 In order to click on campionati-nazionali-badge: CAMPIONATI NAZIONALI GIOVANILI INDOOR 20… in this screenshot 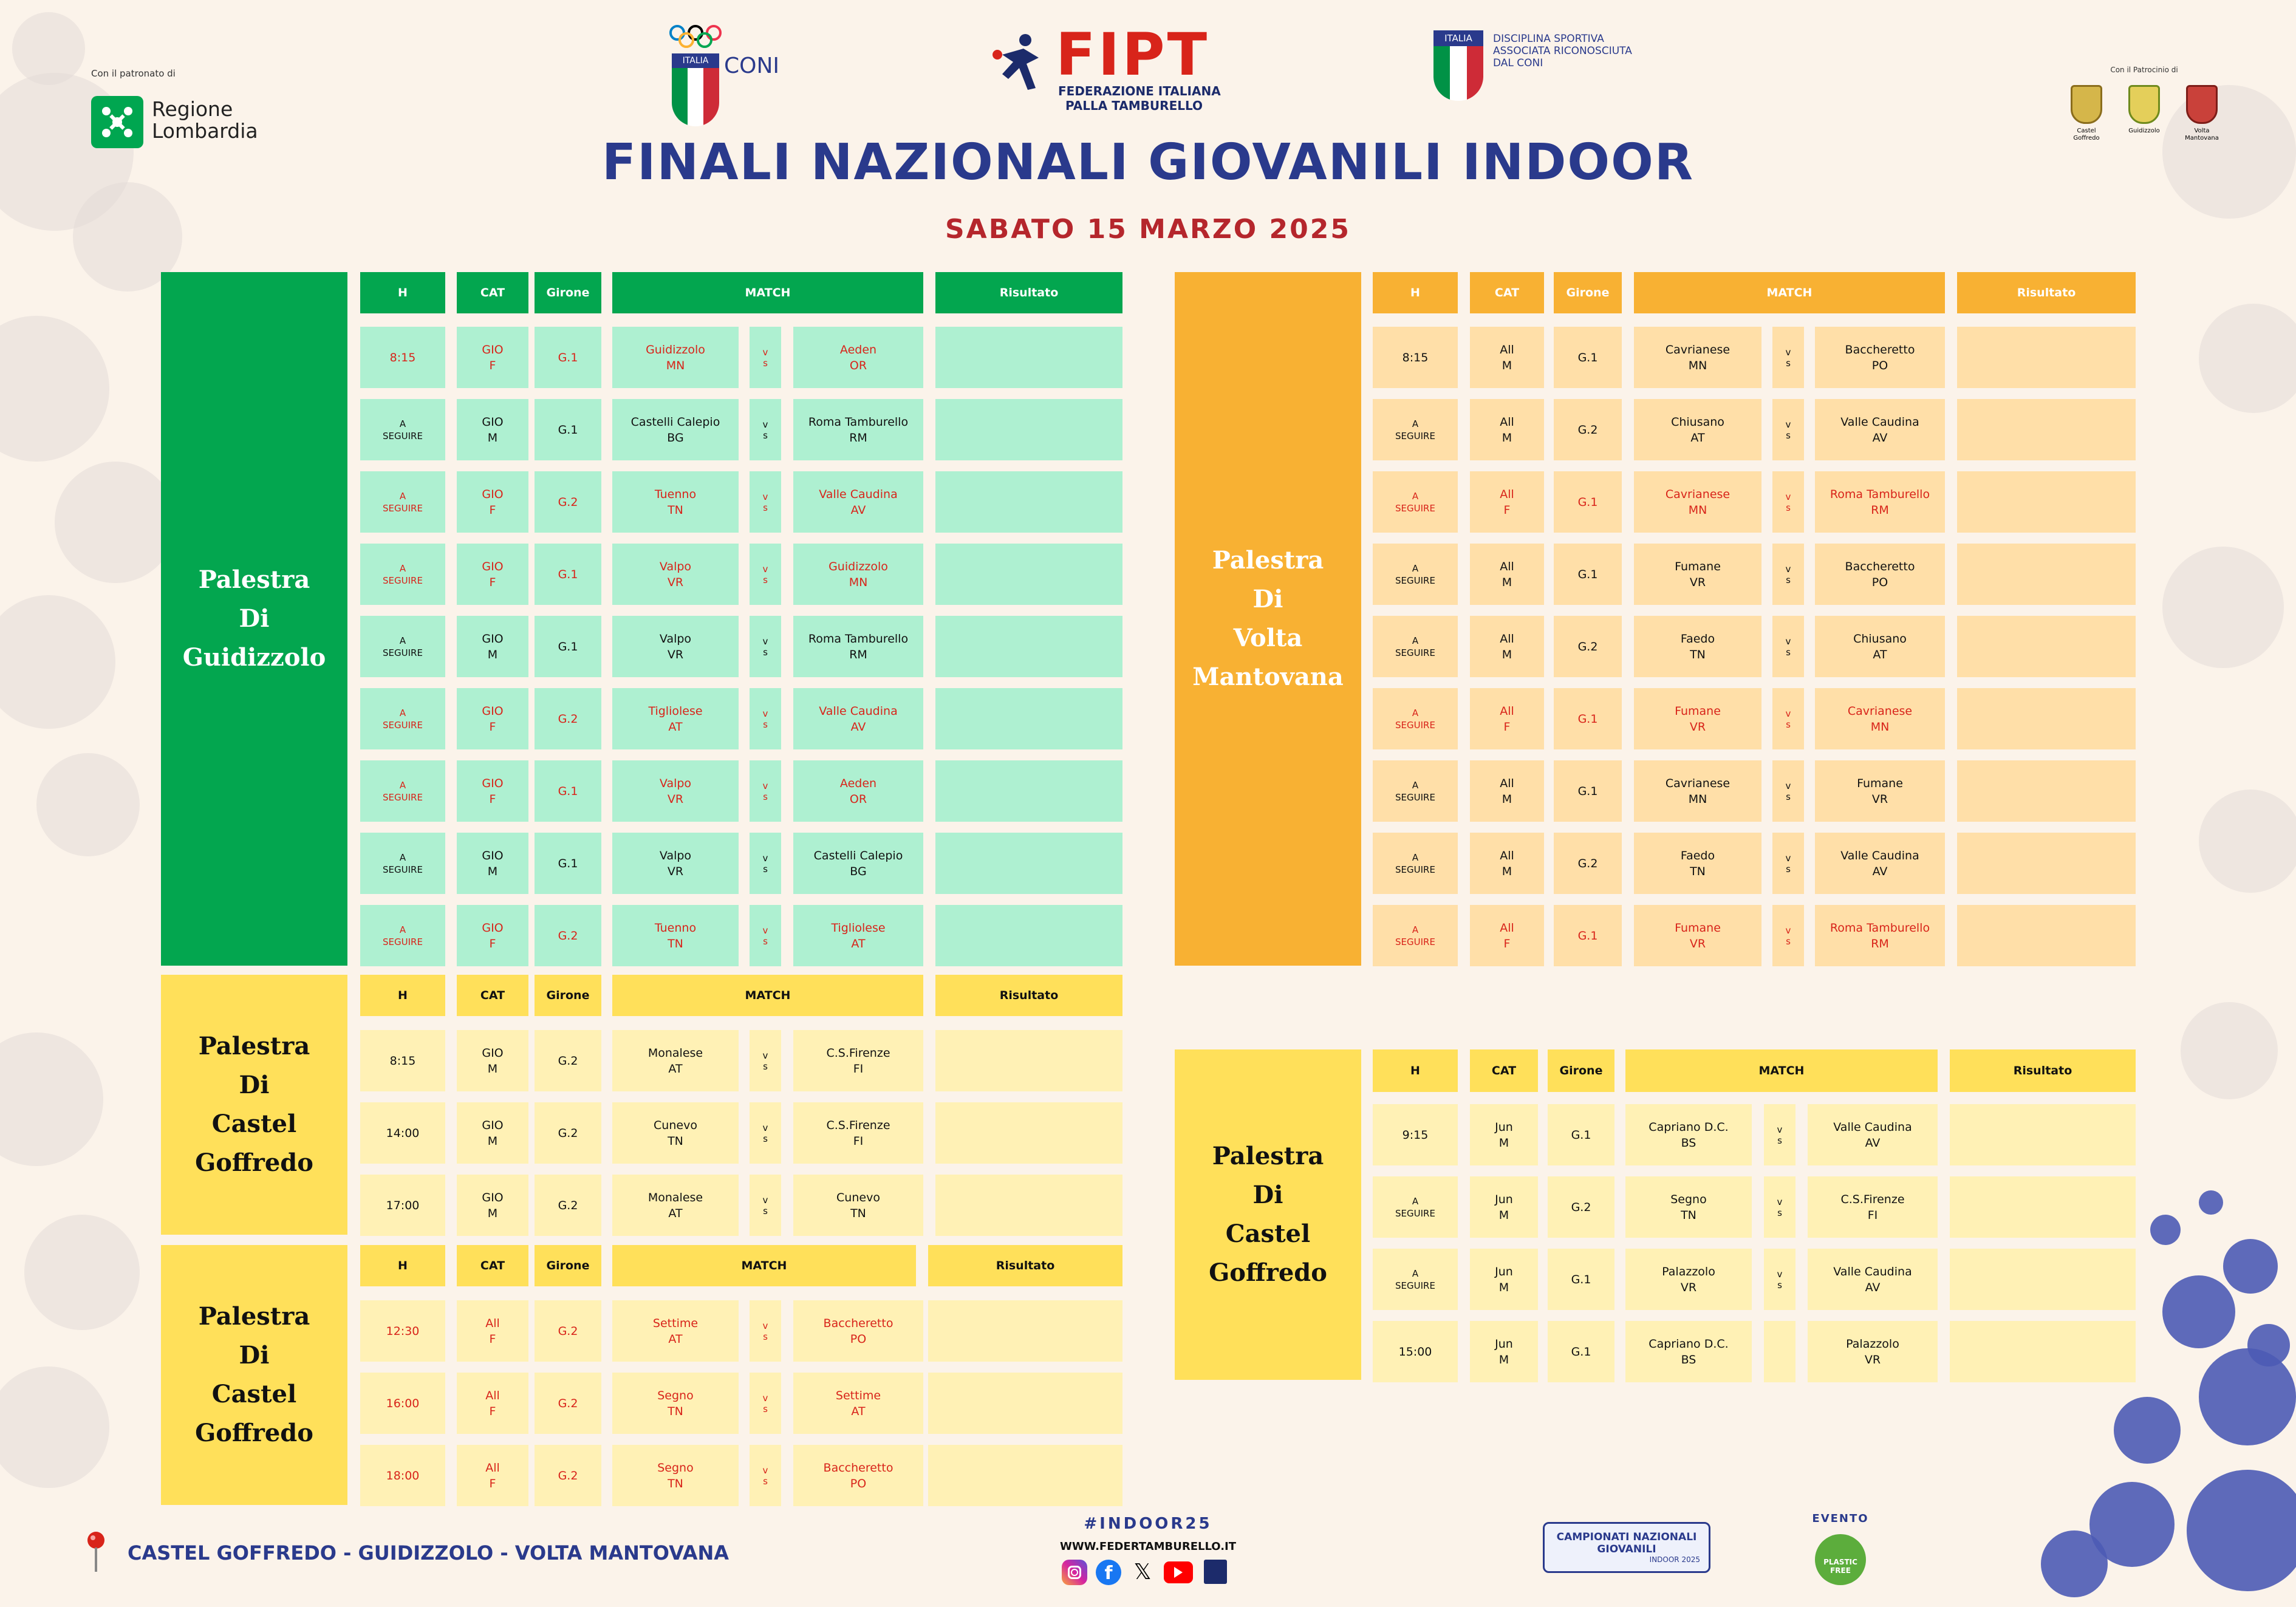, I will do `click(1626, 1547)`.